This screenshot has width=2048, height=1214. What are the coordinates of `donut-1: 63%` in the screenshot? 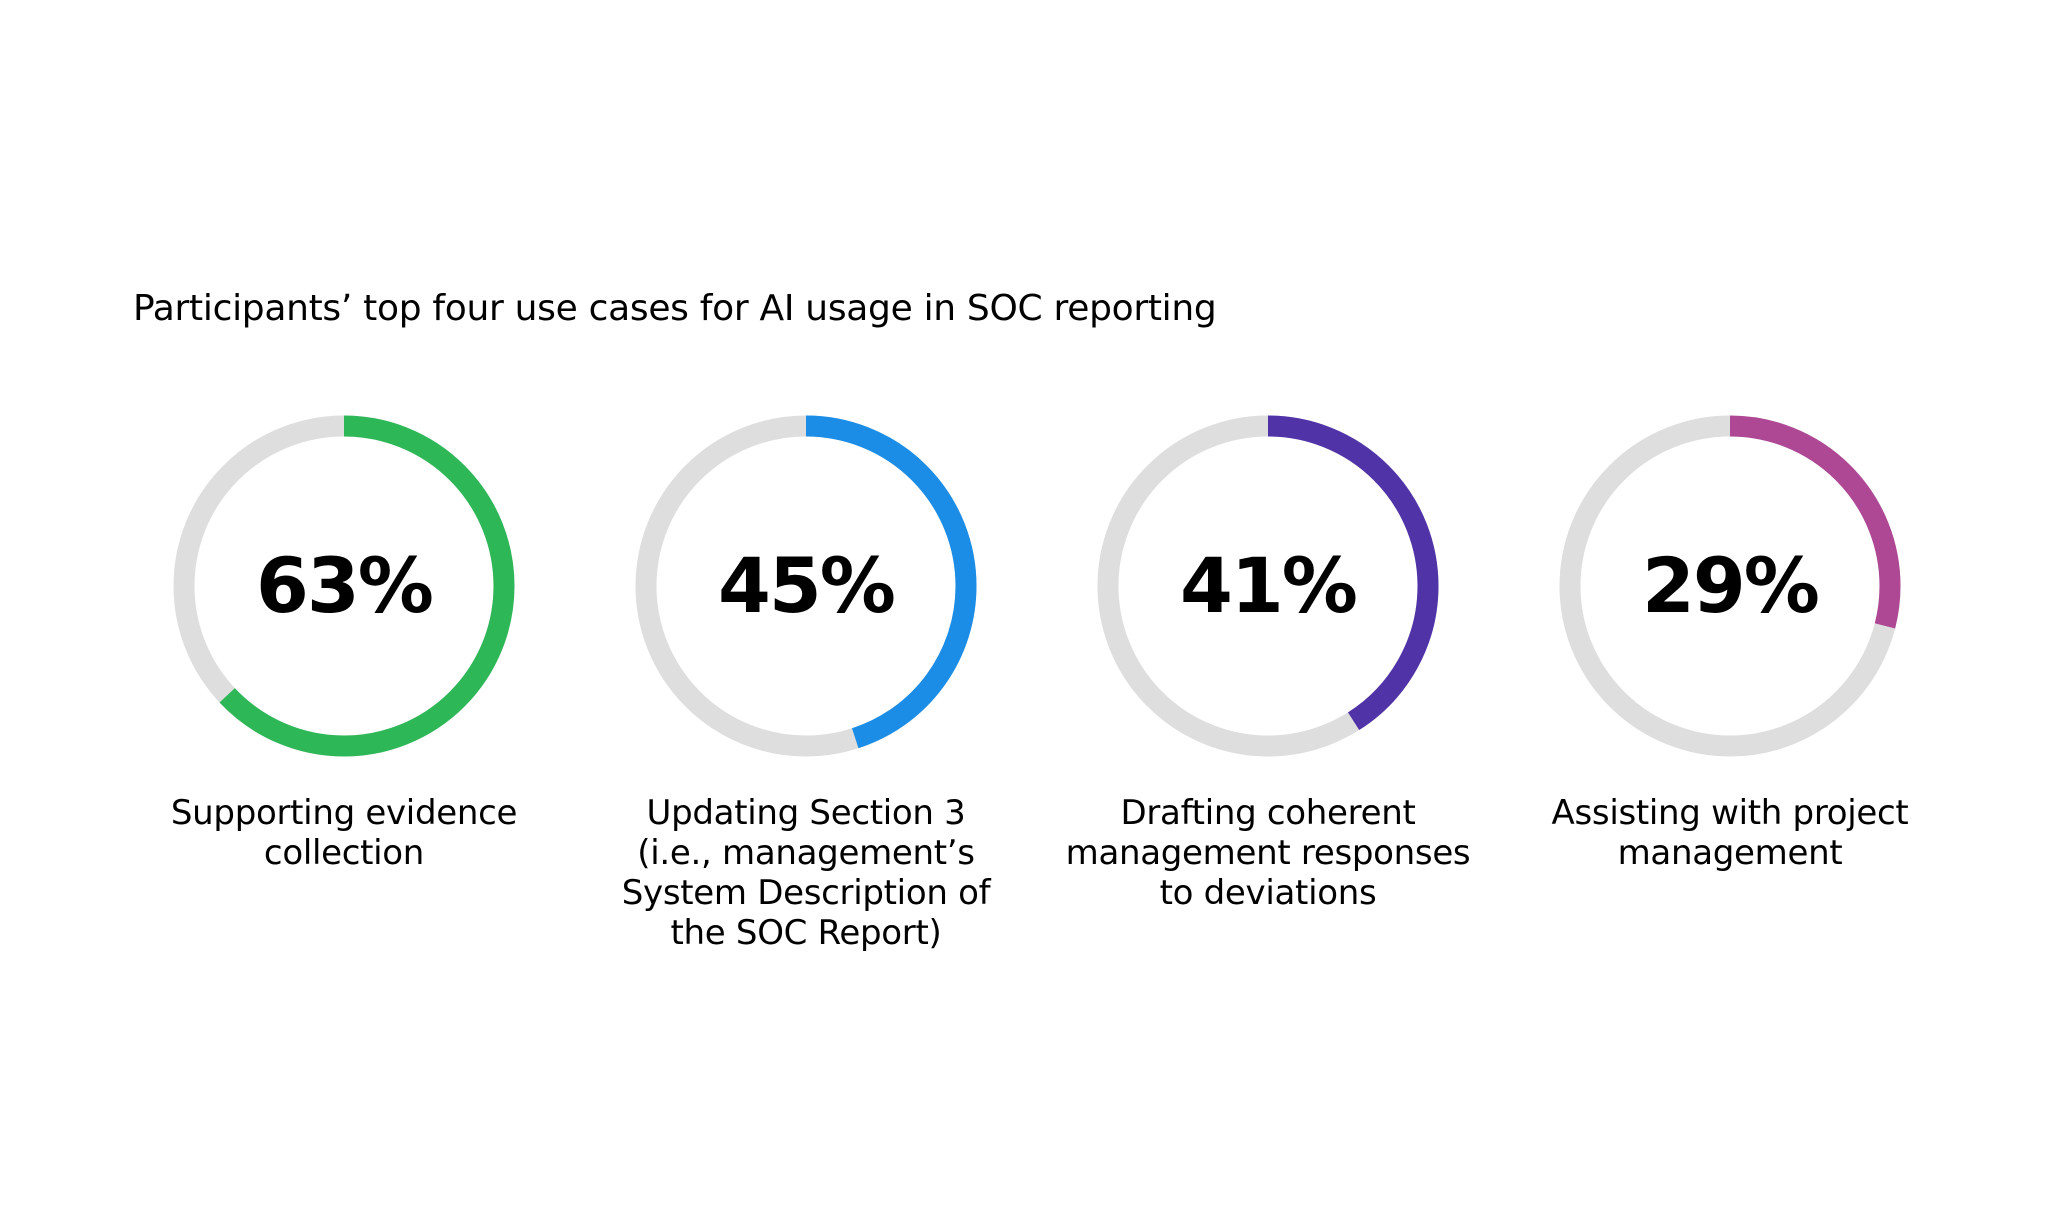 It's located at (344, 586).